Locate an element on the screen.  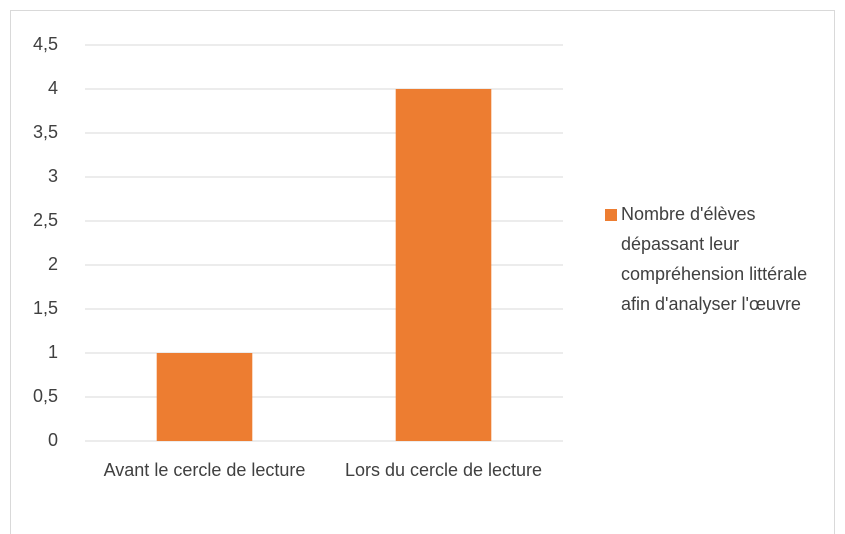
y-tick-label: 2,5 is located at coordinates (45, 220).